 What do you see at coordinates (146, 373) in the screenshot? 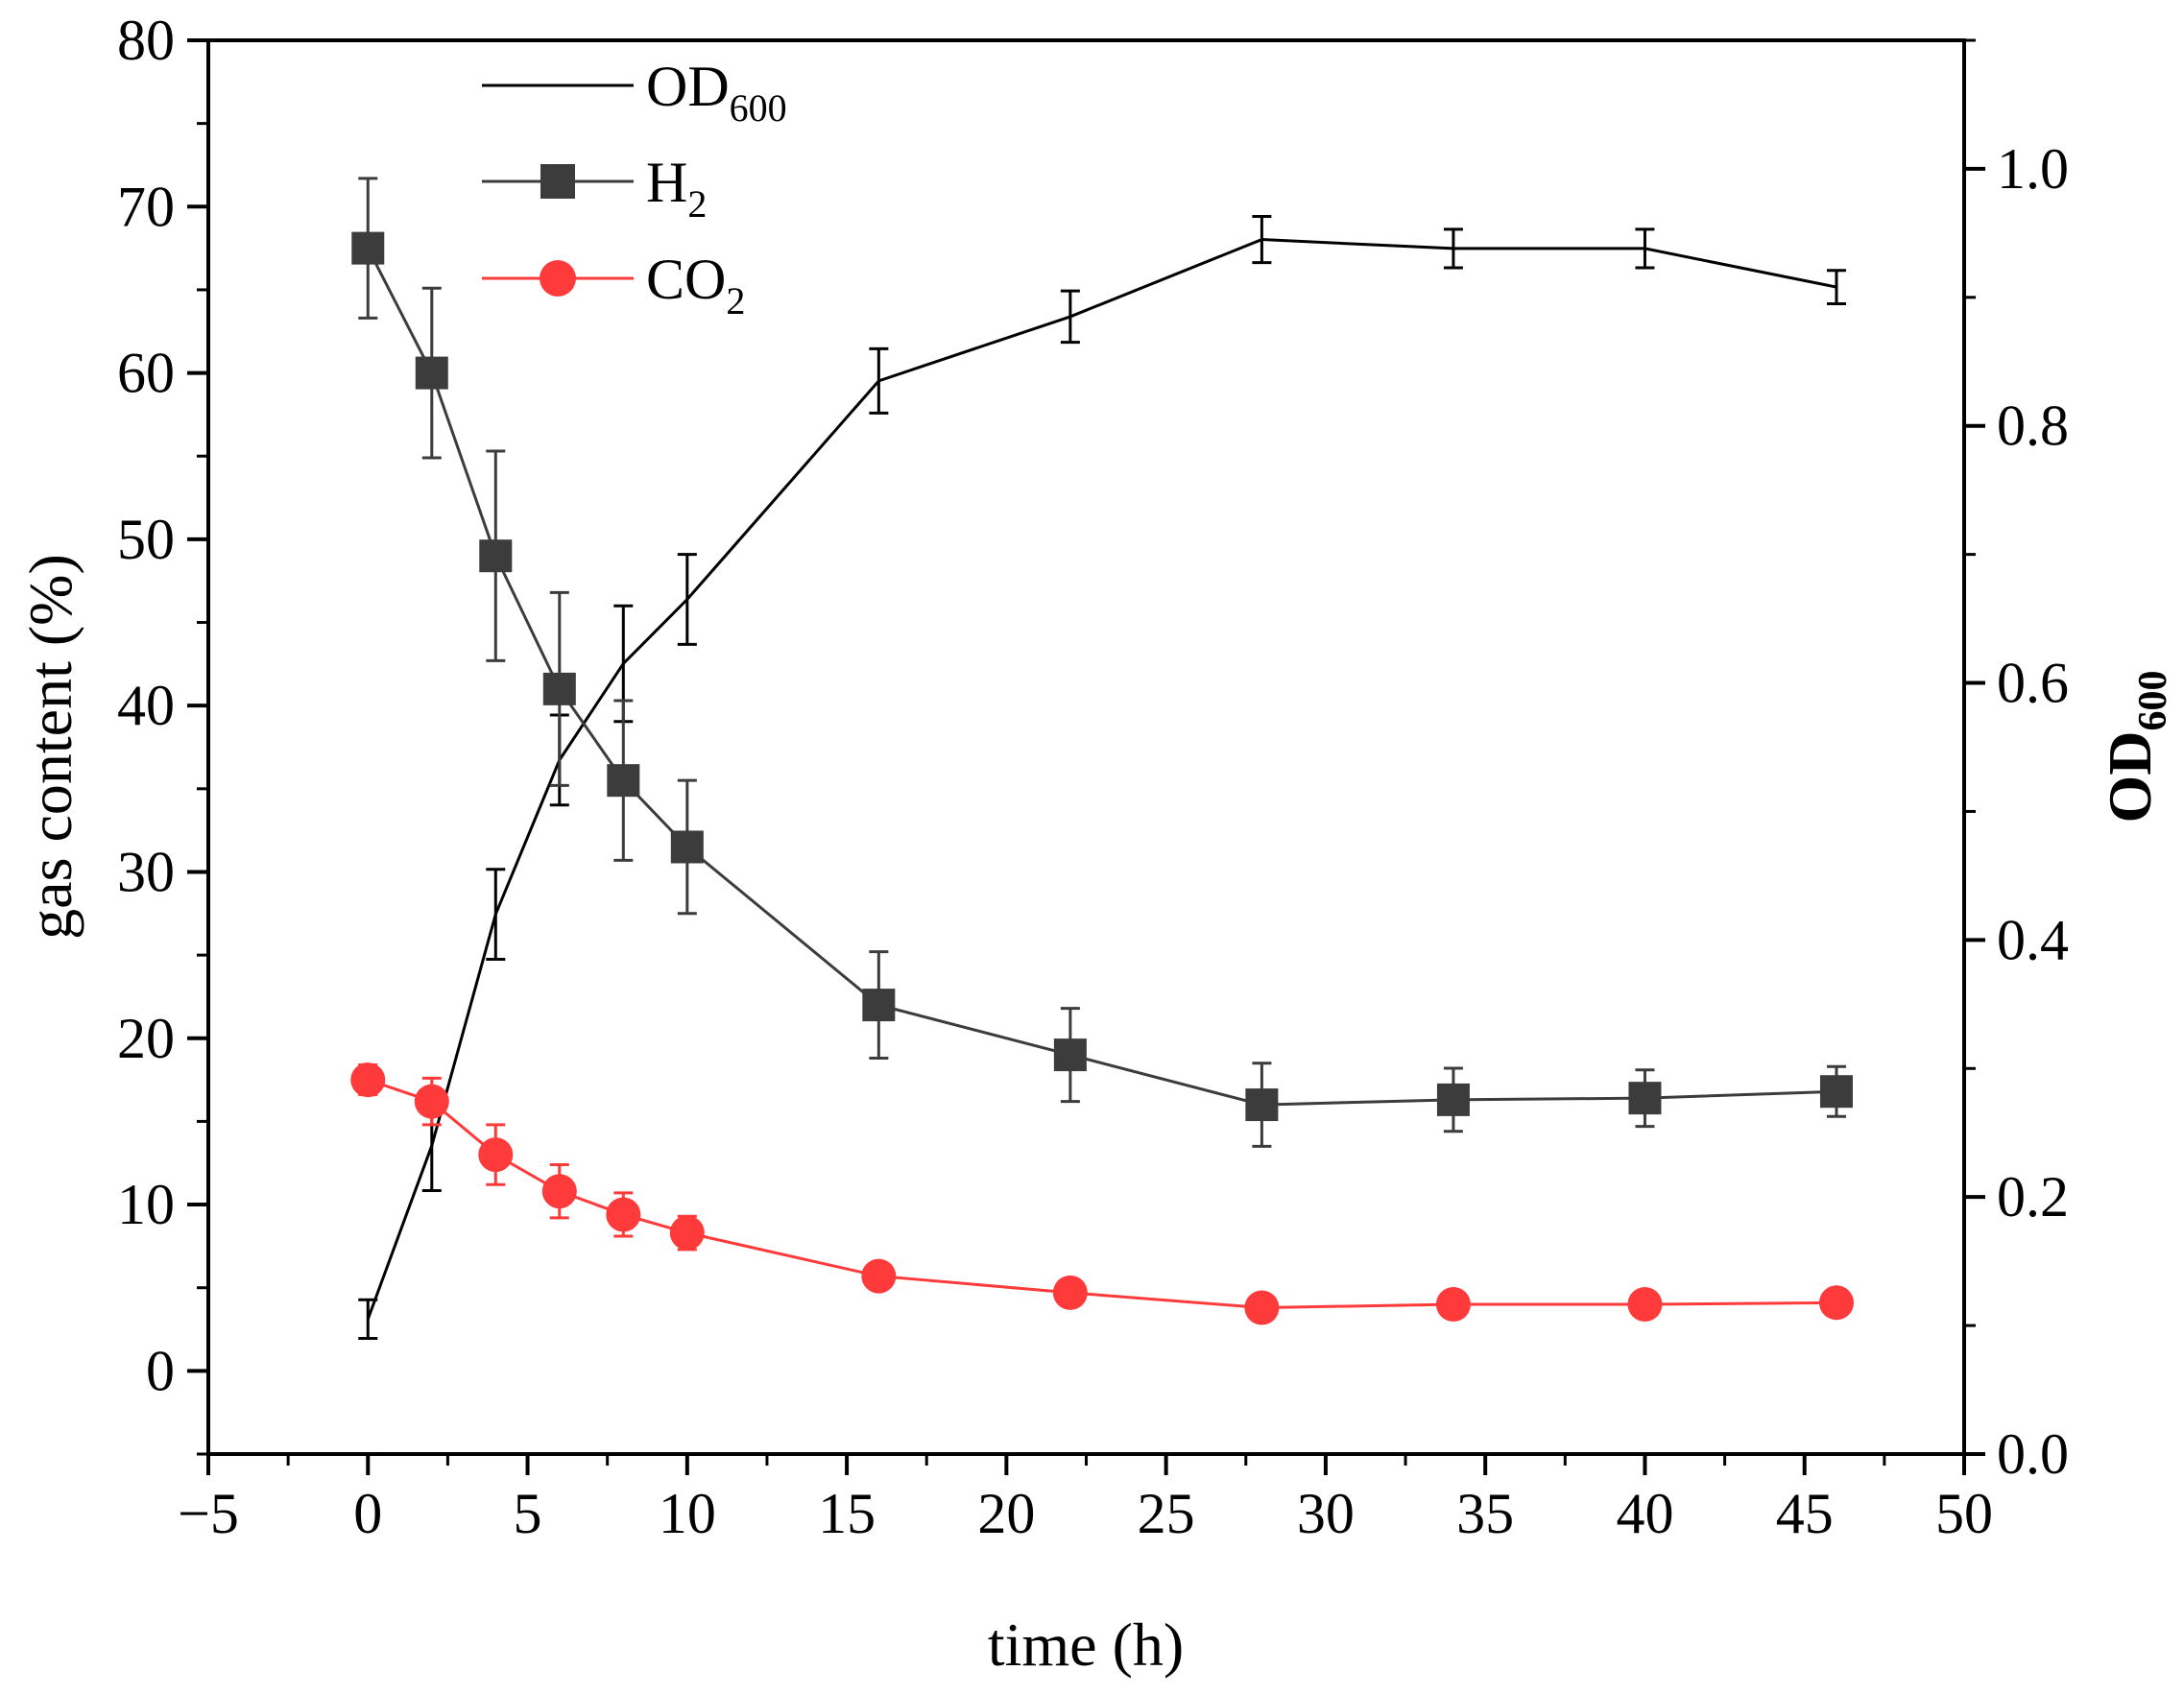
I see `y-left-tick-label: 60` at bounding box center [146, 373].